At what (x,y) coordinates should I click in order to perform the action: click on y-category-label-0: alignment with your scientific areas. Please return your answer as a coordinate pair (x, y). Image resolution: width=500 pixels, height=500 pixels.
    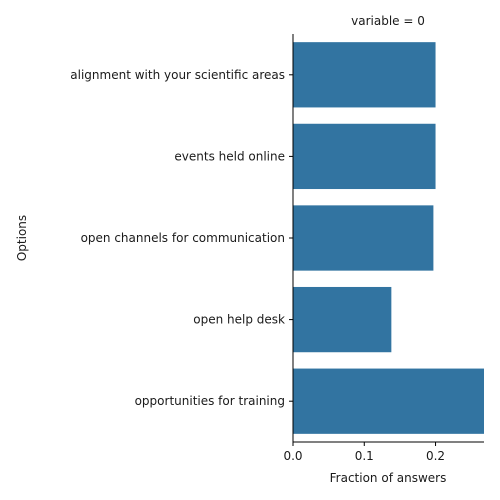
    Looking at the image, I should click on (177, 75).